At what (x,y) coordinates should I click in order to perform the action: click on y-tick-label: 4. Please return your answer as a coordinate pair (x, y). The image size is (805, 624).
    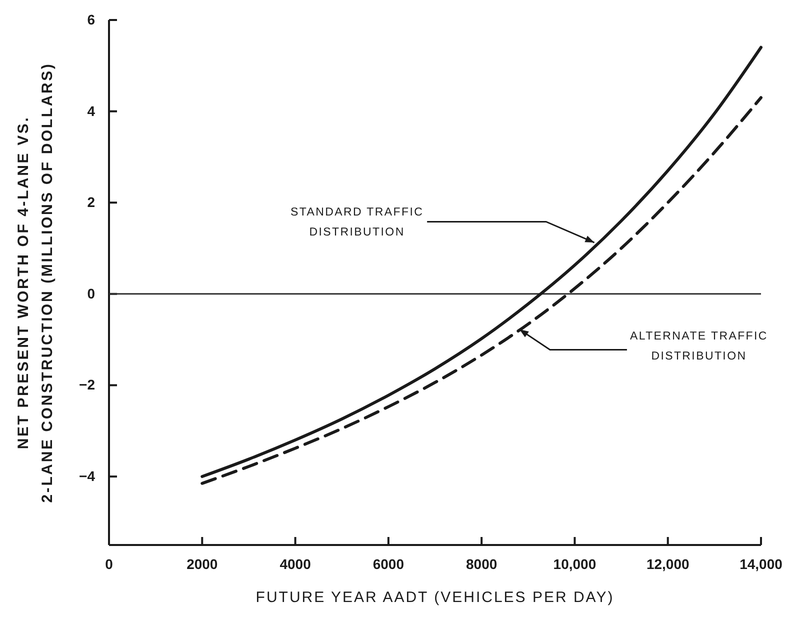
    Looking at the image, I should click on (91, 110).